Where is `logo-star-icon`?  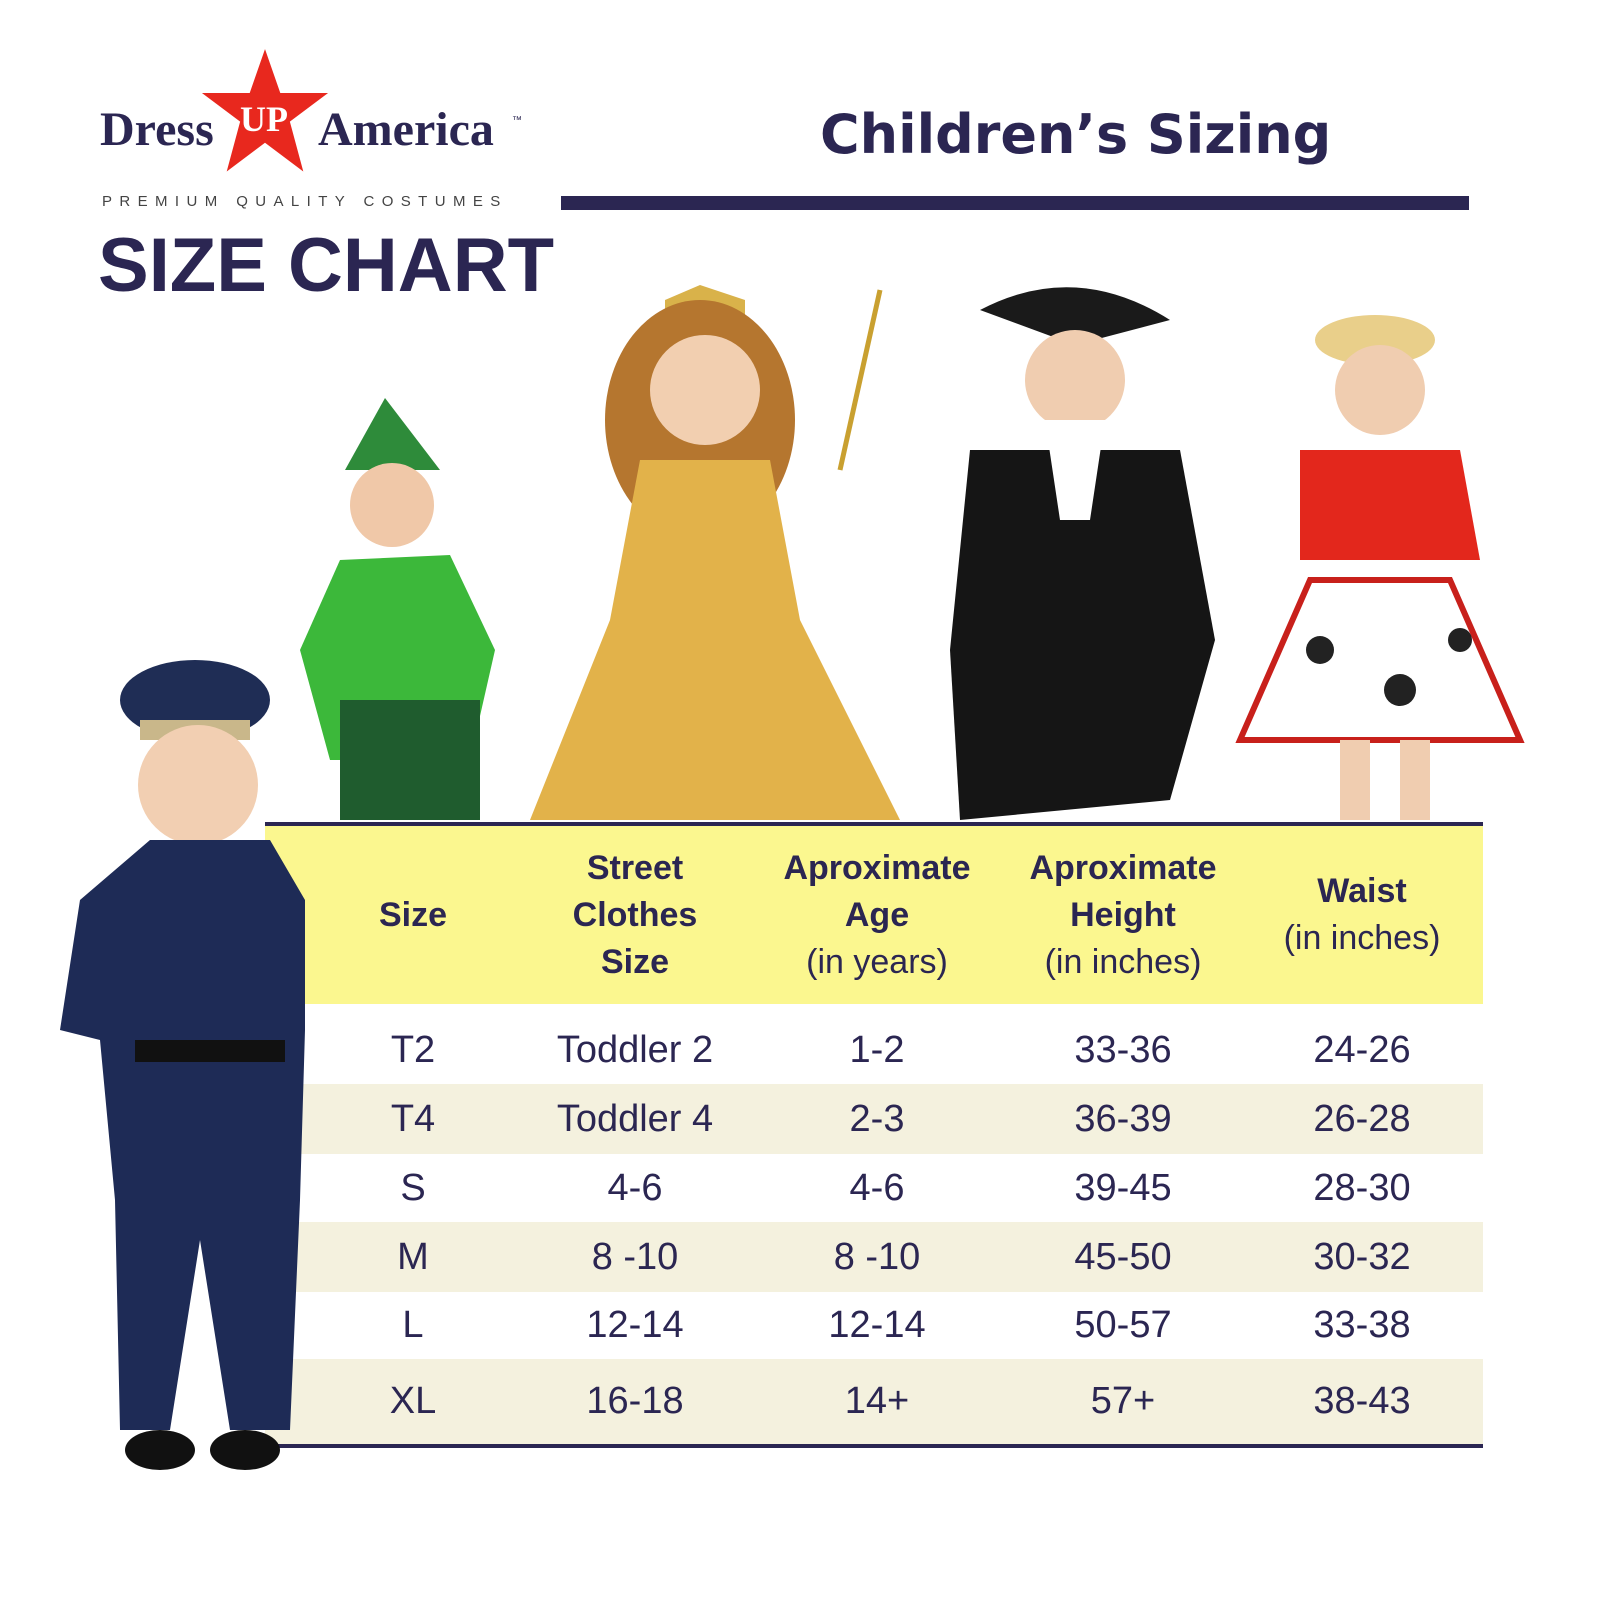 logo-star-icon is located at coordinates (265, 110).